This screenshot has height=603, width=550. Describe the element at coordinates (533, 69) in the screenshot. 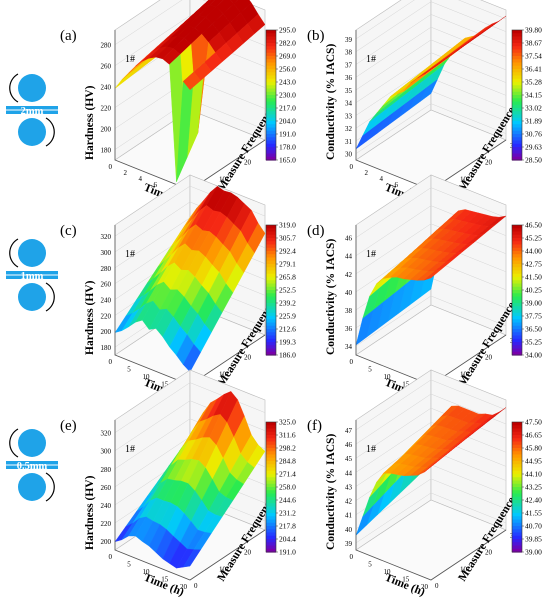

I see `colorbar-tick-label: 36.41` at that location.